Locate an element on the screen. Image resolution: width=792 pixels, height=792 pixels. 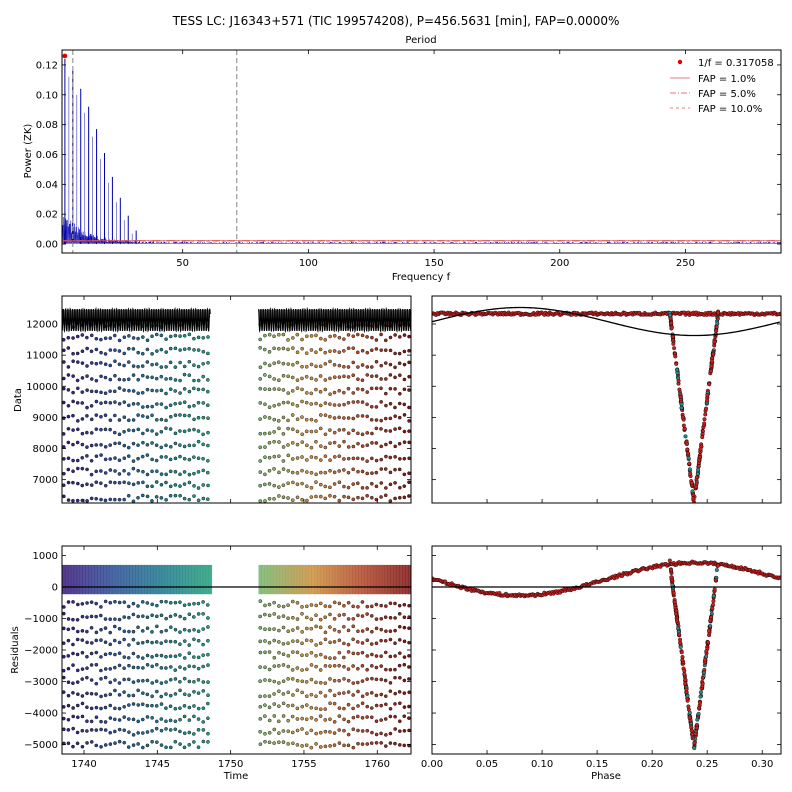
residuals-time-ylabel: Residuals is located at coordinates (15, 649).